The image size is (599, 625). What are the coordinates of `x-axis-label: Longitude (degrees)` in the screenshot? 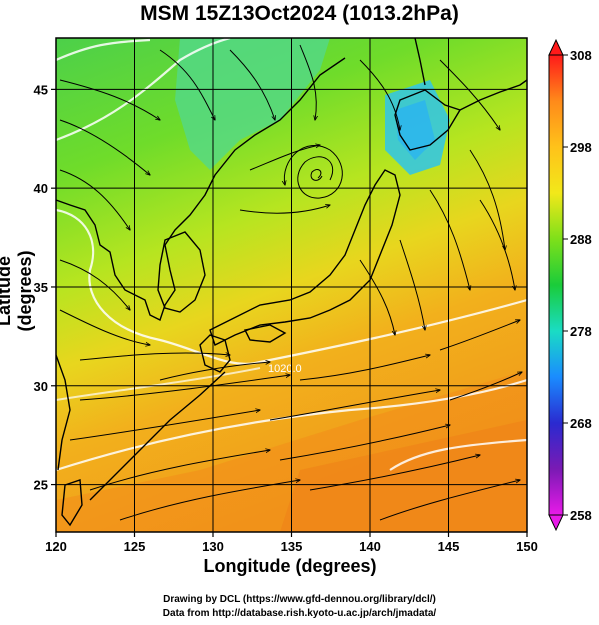 It's located at (290, 566).